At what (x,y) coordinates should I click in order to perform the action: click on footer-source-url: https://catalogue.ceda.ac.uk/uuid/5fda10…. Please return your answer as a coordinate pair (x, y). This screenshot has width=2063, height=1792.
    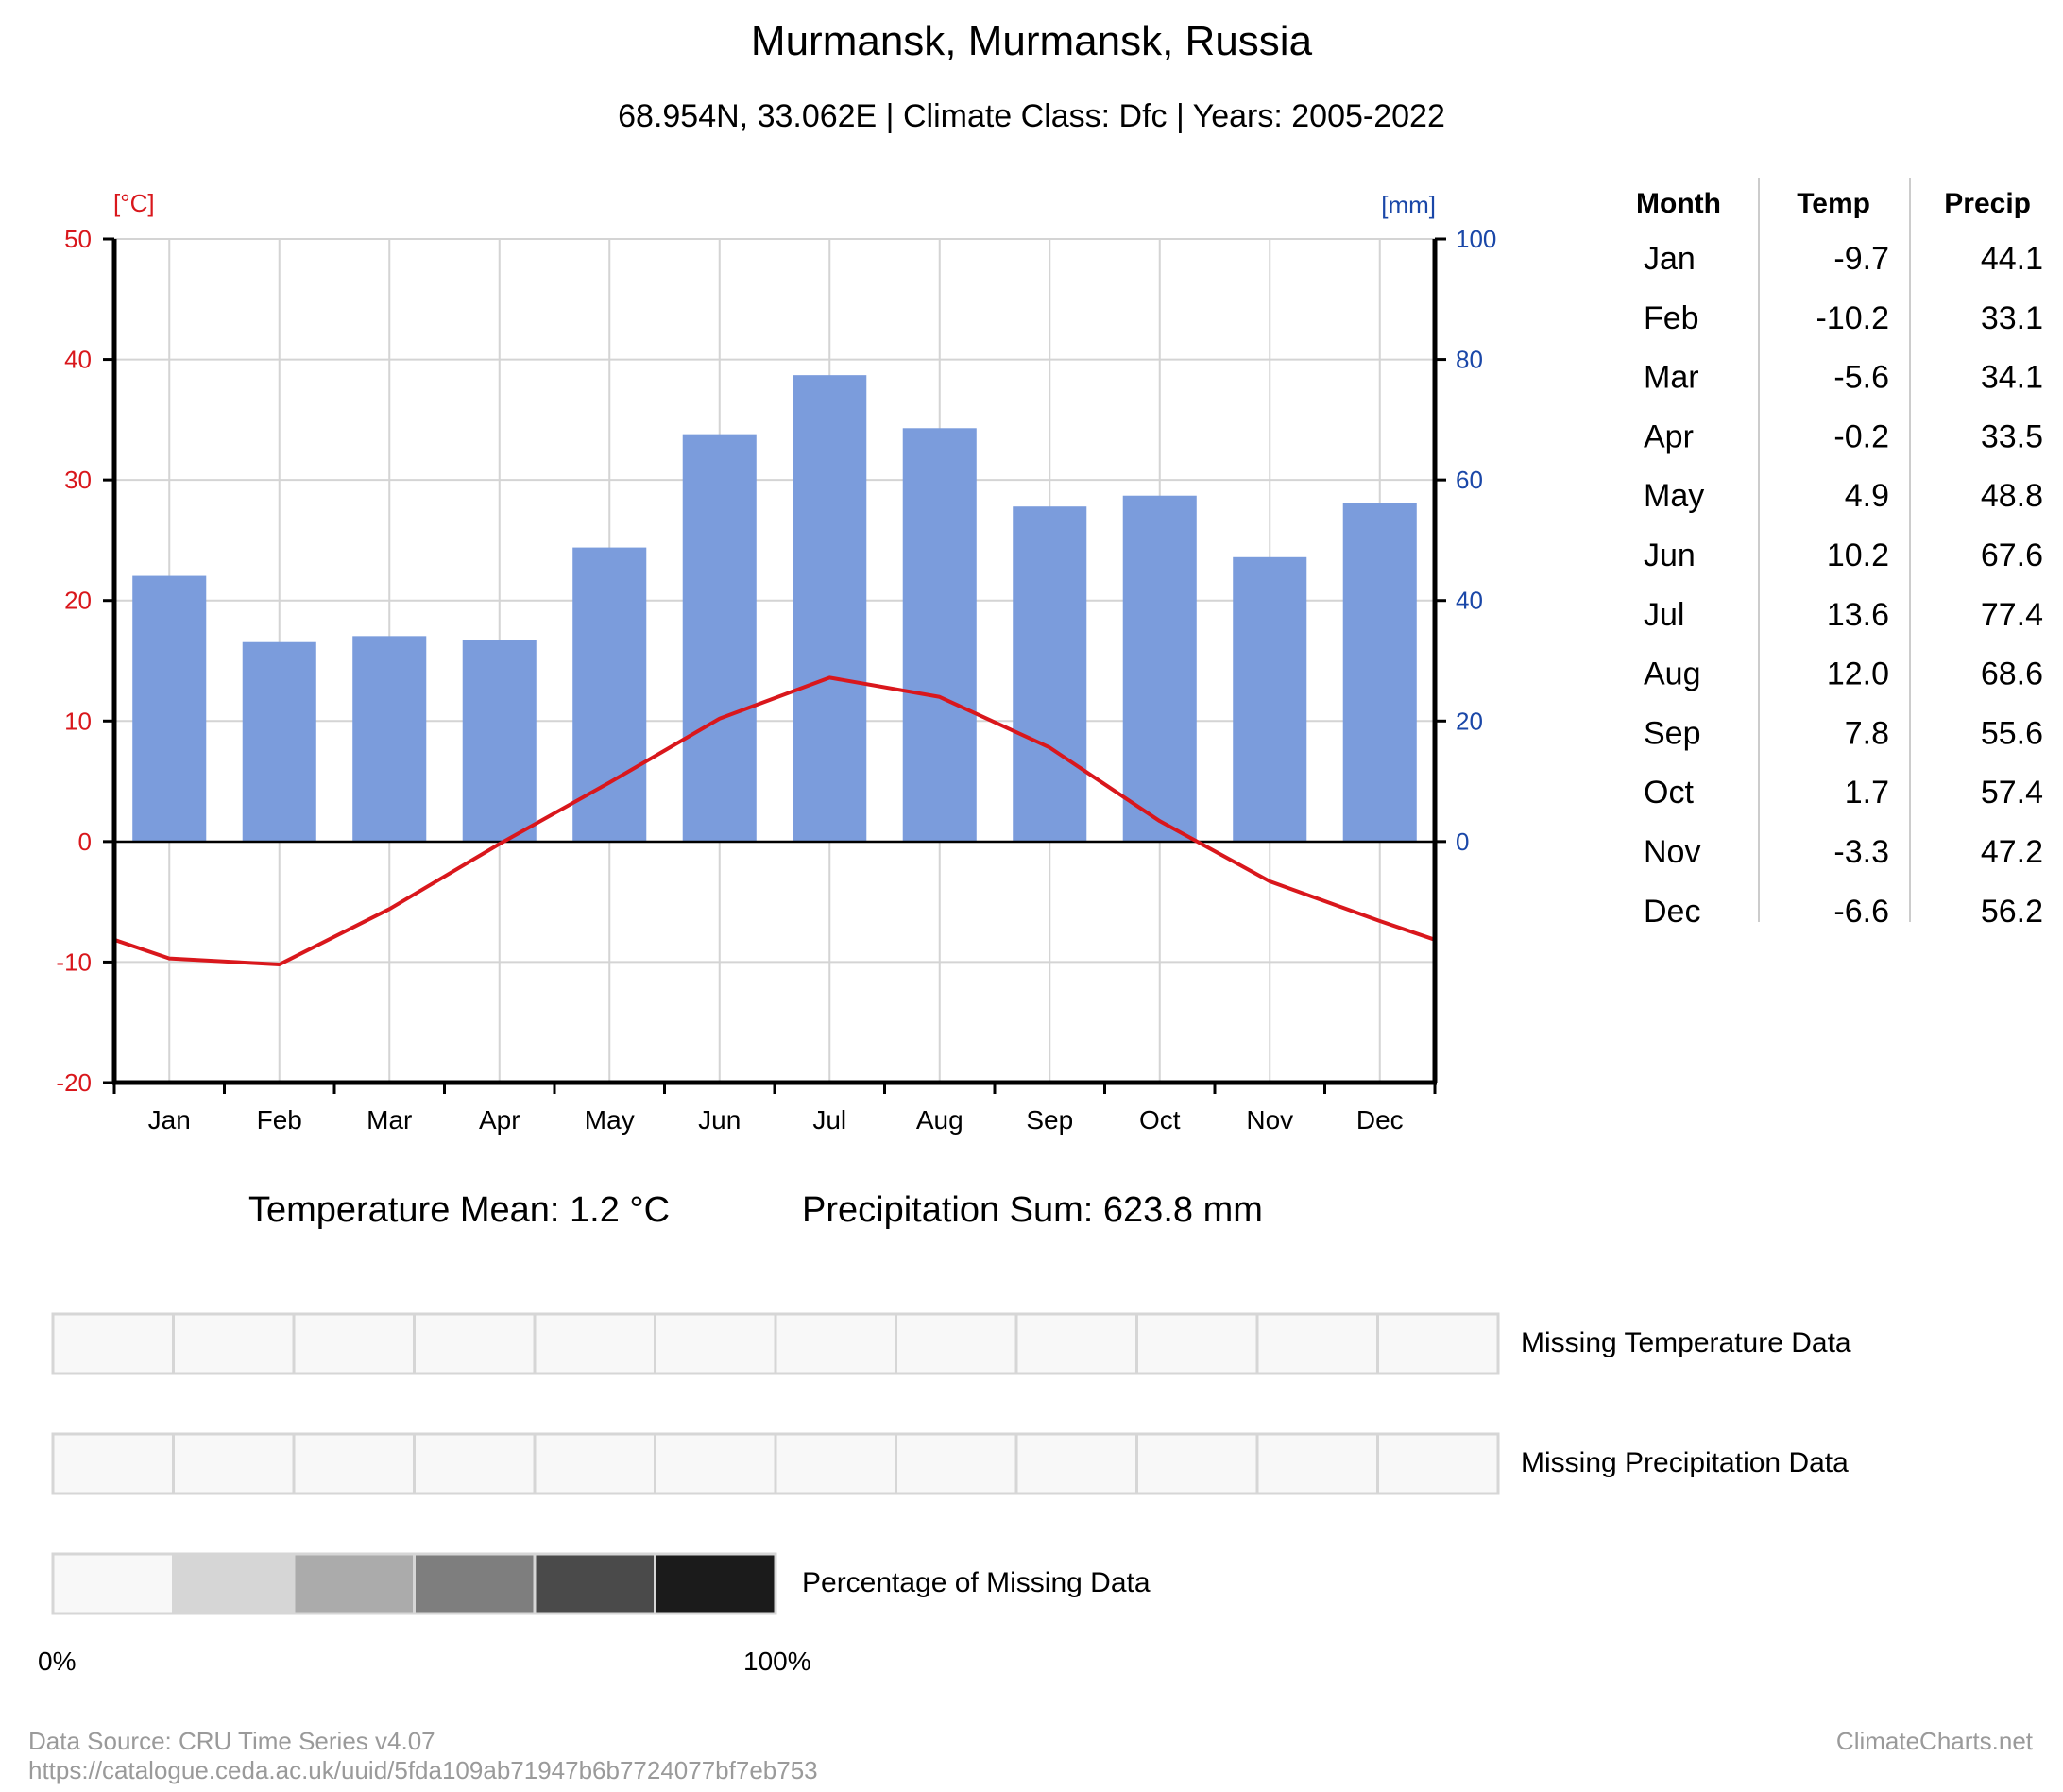
    Looking at the image, I should click on (423, 1770).